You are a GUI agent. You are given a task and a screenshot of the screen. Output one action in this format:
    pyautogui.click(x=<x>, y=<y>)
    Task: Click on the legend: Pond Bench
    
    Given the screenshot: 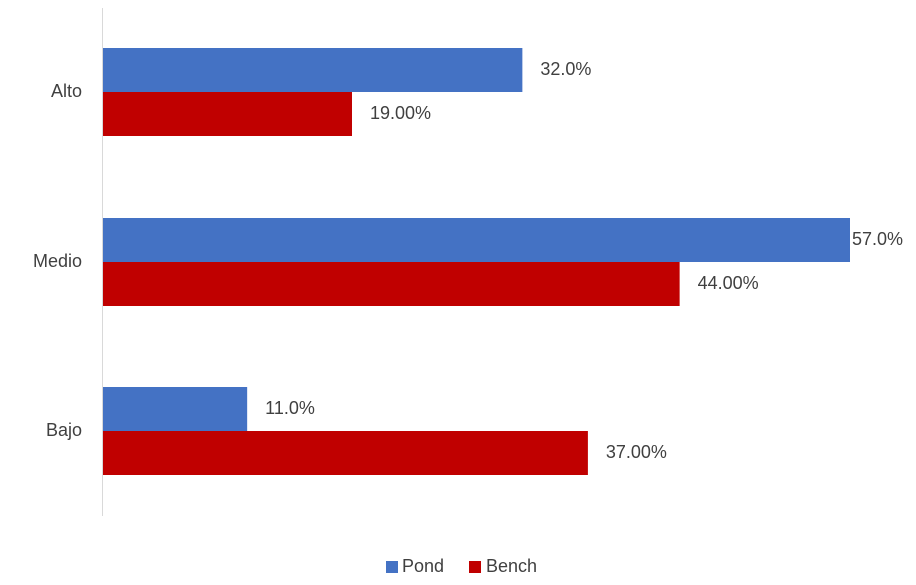 What is the action you would take?
    pyautogui.click(x=461, y=566)
    